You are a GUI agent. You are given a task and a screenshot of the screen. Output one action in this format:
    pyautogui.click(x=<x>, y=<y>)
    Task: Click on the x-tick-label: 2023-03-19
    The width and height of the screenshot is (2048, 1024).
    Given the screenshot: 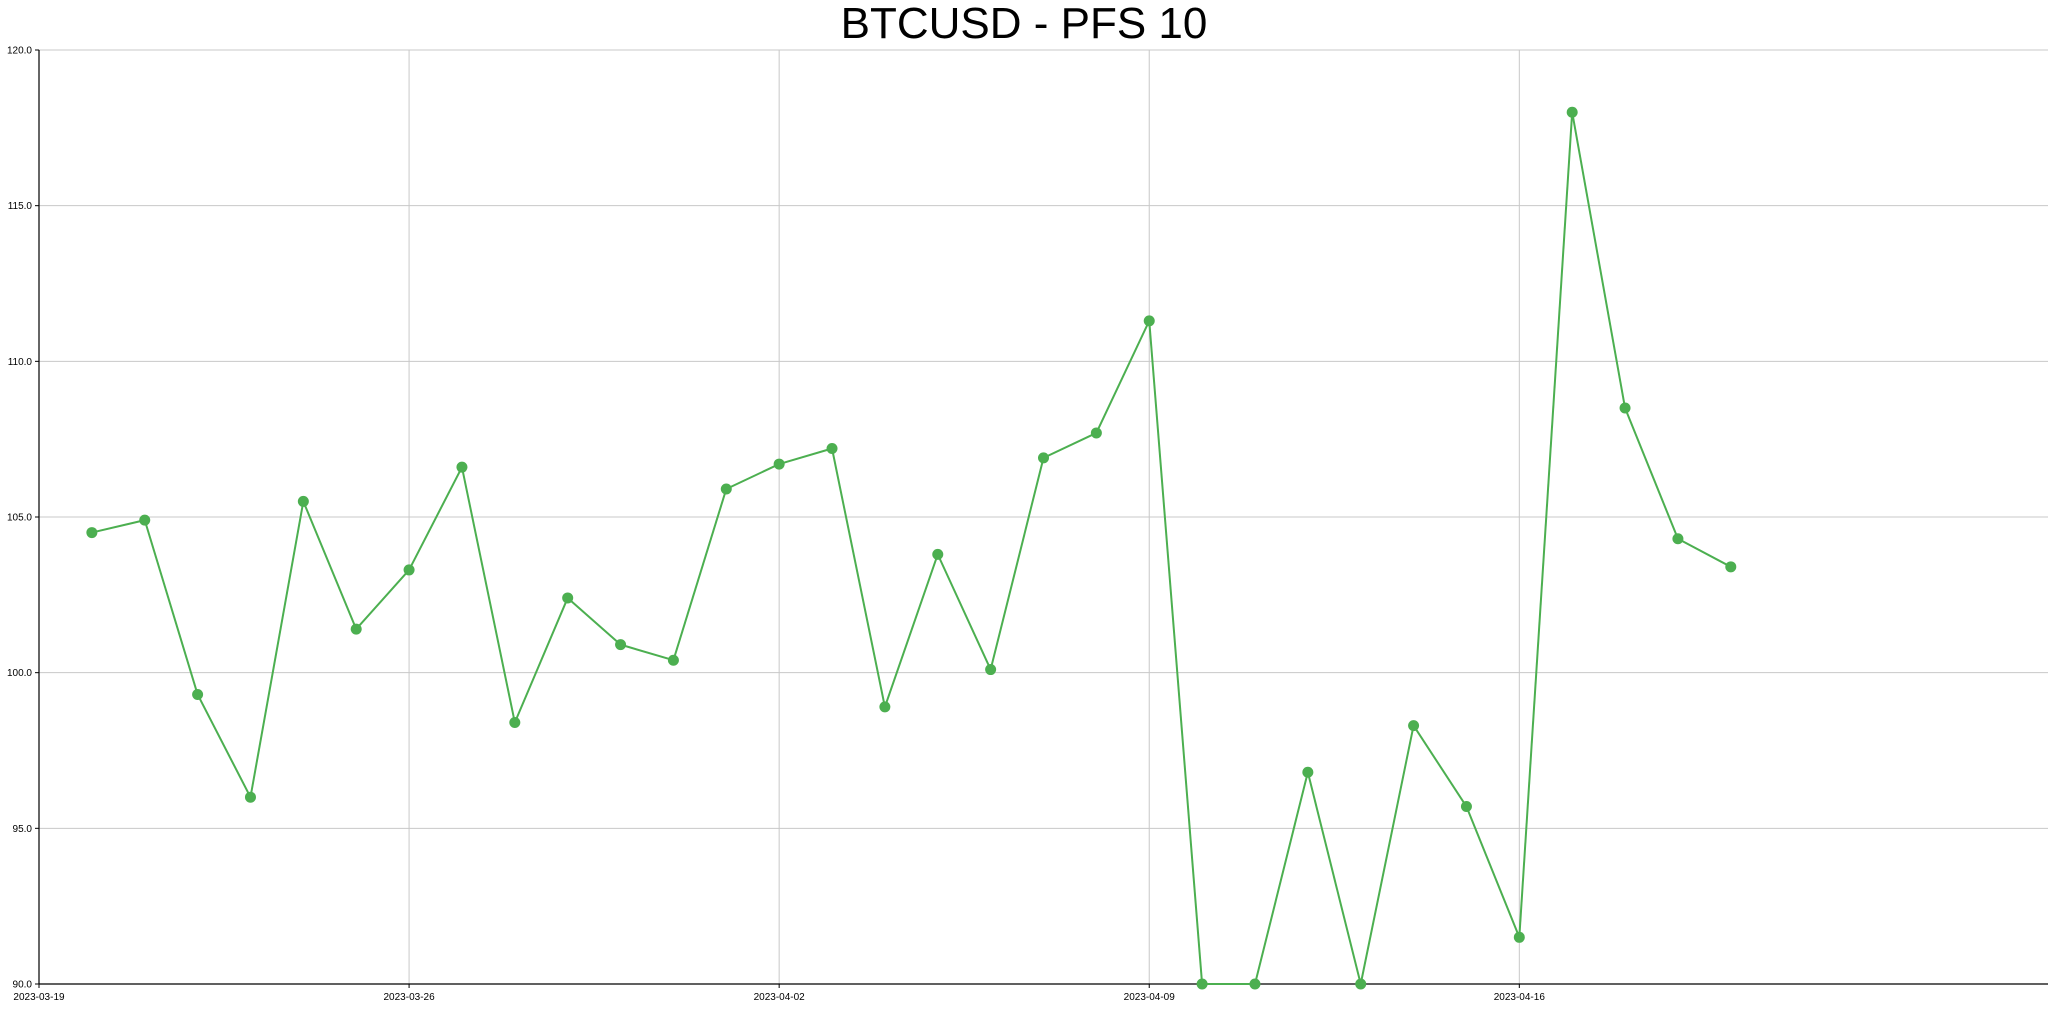 What is the action you would take?
    pyautogui.click(x=39, y=997)
    